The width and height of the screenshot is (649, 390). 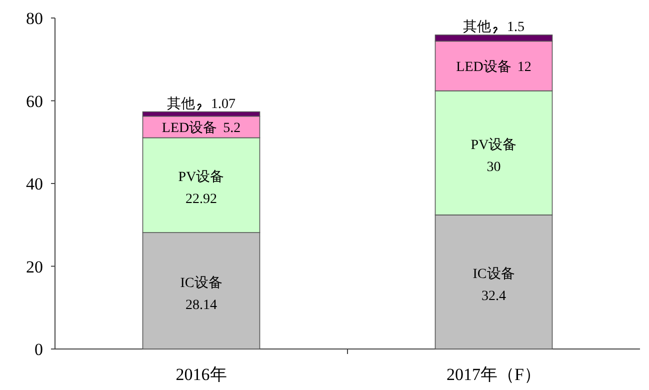 I want to click on data-label: 32.4, so click(x=494, y=296).